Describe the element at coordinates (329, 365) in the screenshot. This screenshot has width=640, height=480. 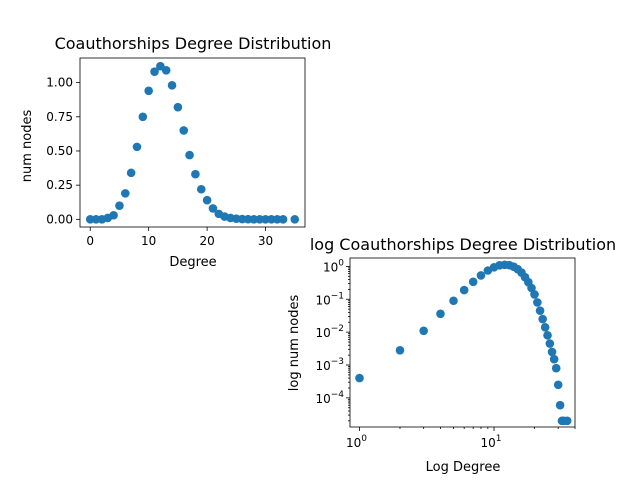
I see `chart1-ytick-label: 10⁻³` at that location.